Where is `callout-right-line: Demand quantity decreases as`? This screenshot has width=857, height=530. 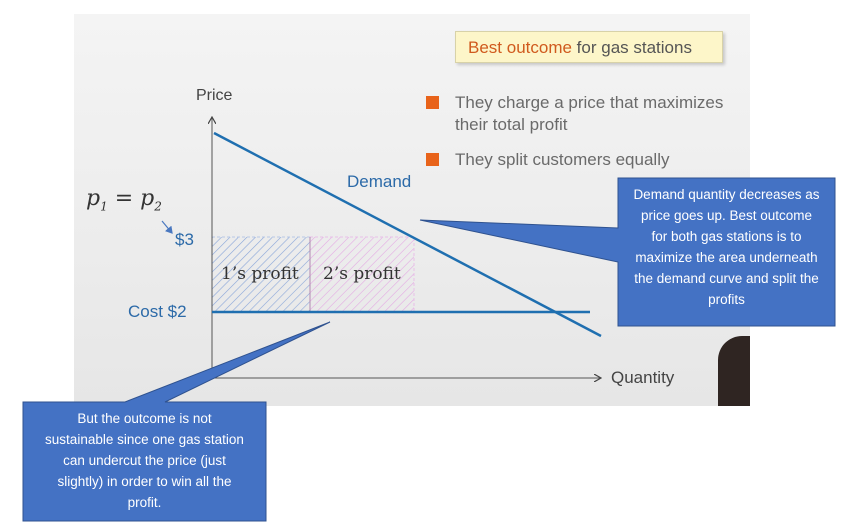 callout-right-line: Demand quantity decreases as is located at coordinates (726, 194).